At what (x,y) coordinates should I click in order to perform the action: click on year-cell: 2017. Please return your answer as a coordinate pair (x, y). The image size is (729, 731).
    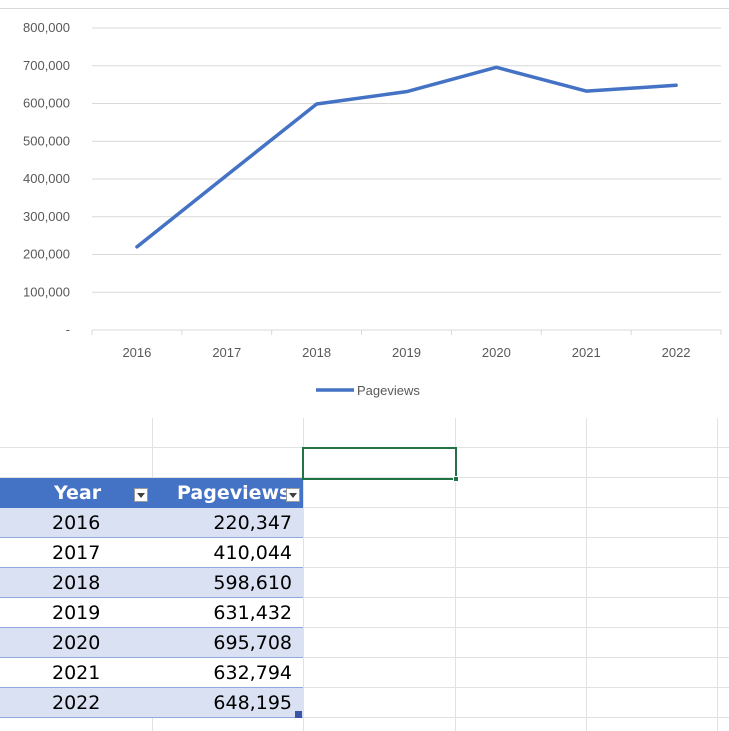
    Looking at the image, I should click on (76, 553).